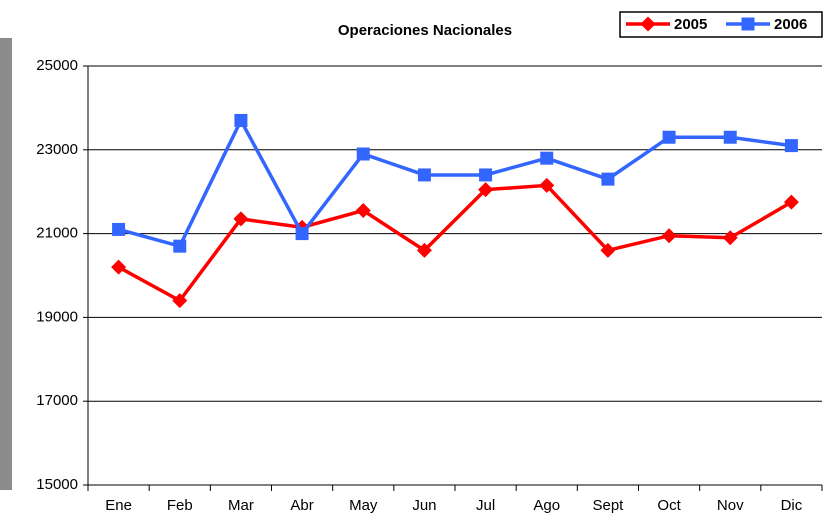 This screenshot has width=825, height=524. Describe the element at coordinates (241, 505) in the screenshot. I see `x-tick-label: Mar` at that location.